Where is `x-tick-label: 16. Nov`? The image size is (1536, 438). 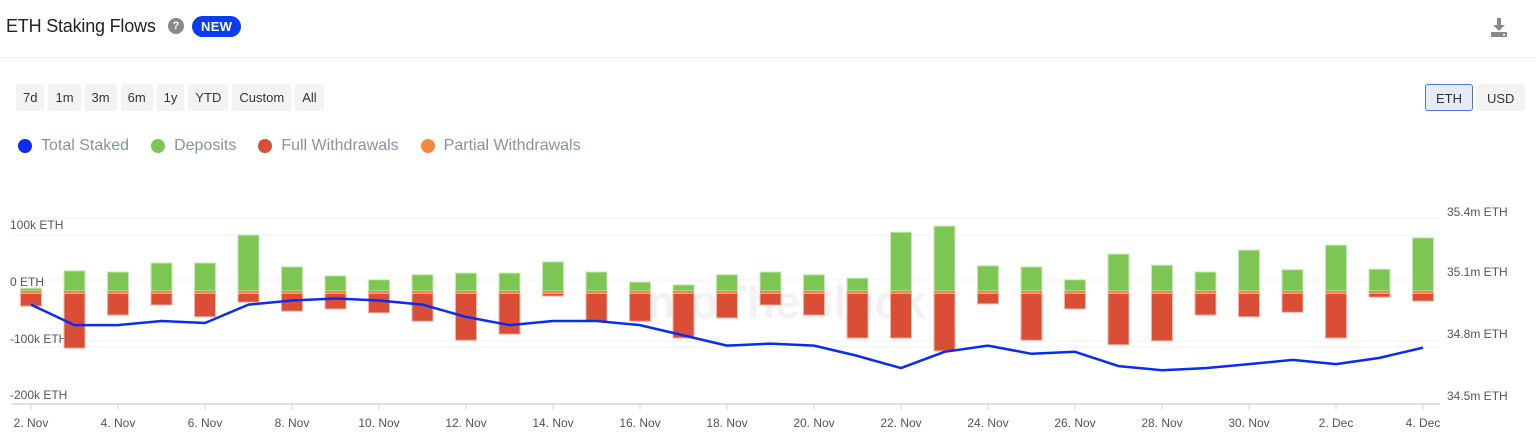 x-tick-label: 16. Nov is located at coordinates (639, 423).